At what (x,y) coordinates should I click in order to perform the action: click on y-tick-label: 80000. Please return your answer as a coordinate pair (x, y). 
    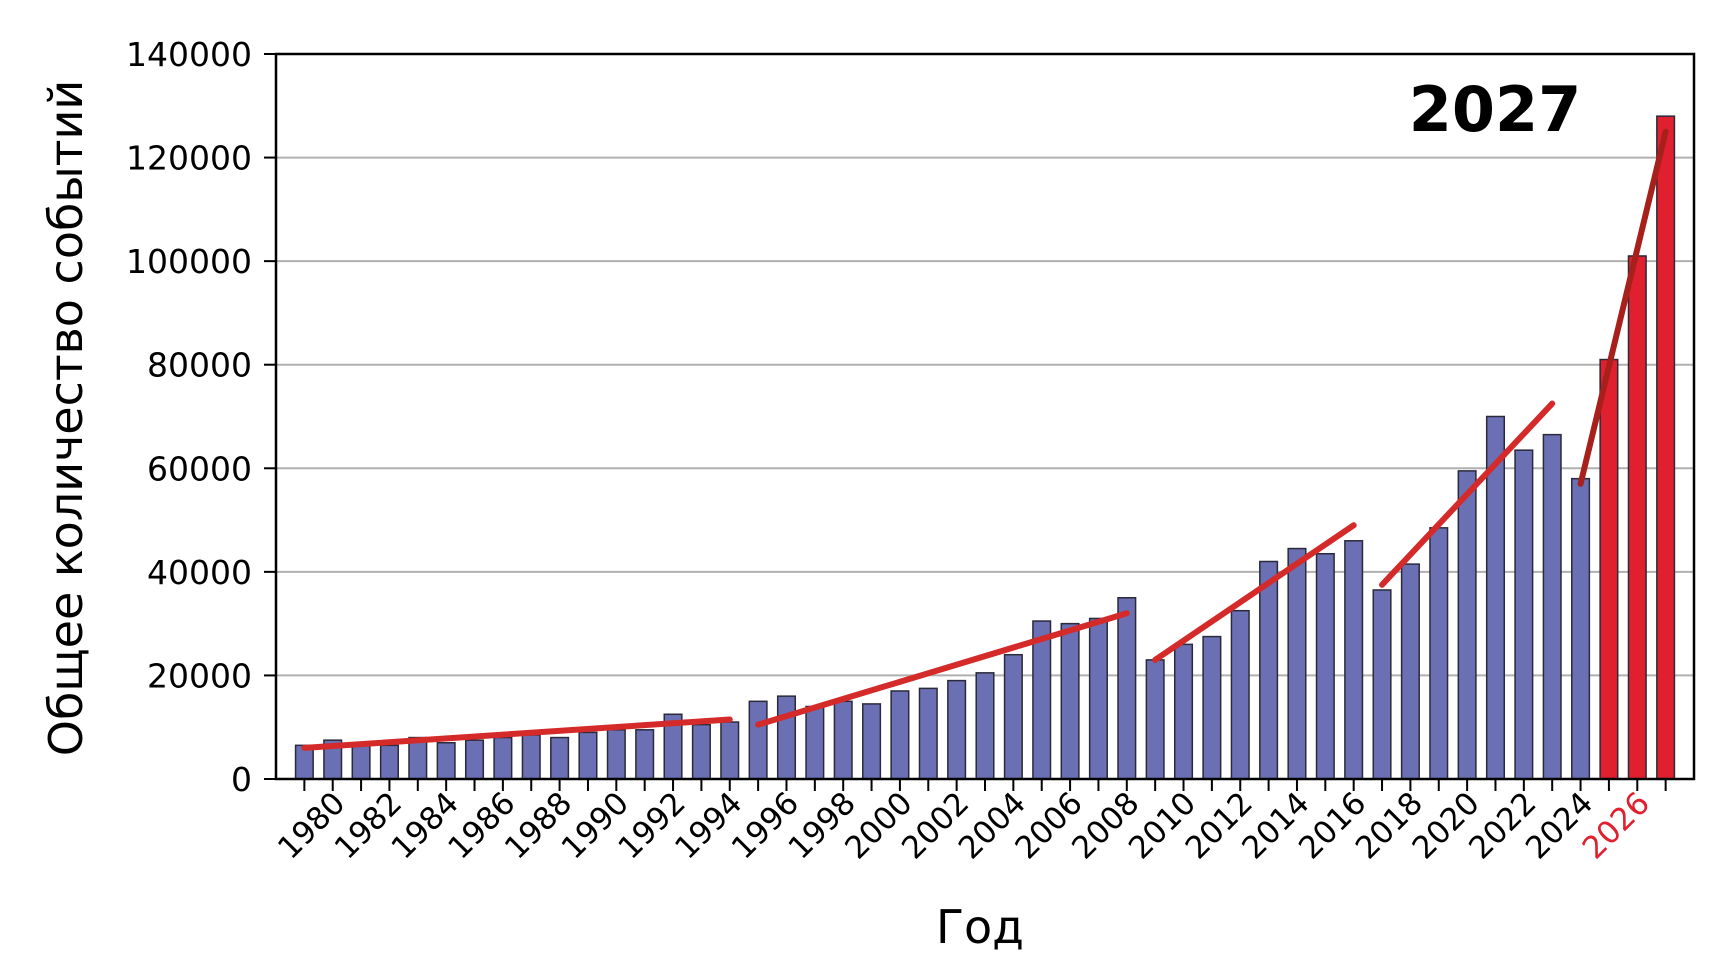
    Looking at the image, I should click on (199, 365).